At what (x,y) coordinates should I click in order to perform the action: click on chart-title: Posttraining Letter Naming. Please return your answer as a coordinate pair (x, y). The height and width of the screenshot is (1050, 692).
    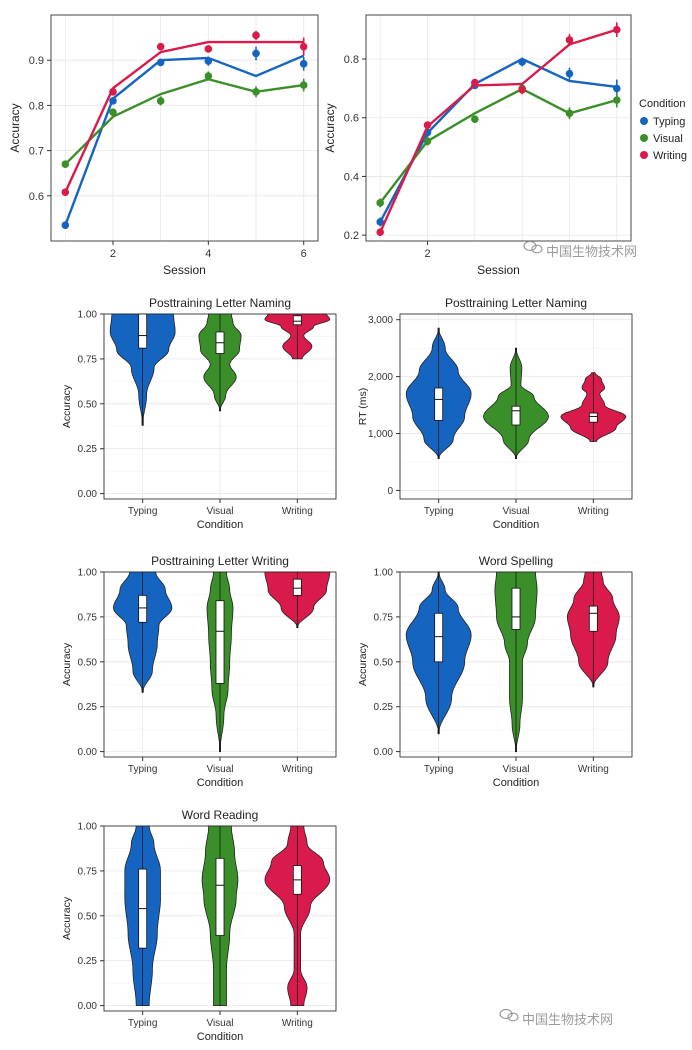
    Looking at the image, I should click on (516, 303).